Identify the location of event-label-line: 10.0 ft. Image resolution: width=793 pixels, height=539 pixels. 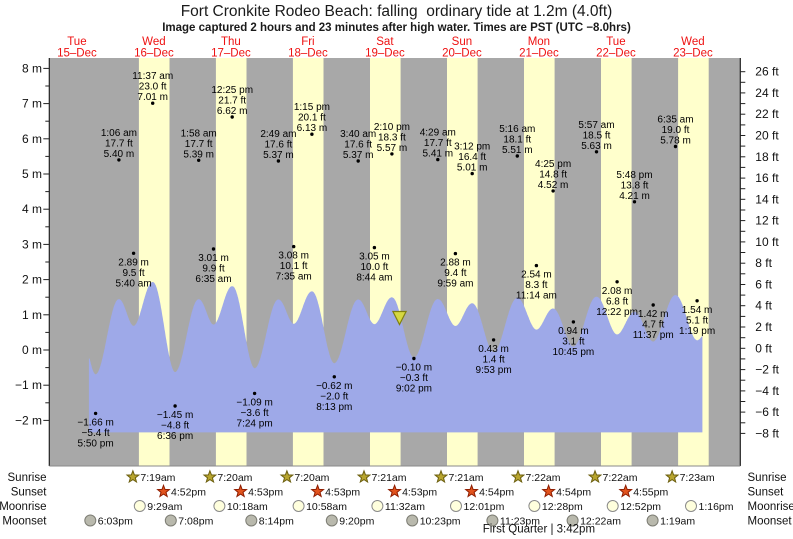
(374, 267).